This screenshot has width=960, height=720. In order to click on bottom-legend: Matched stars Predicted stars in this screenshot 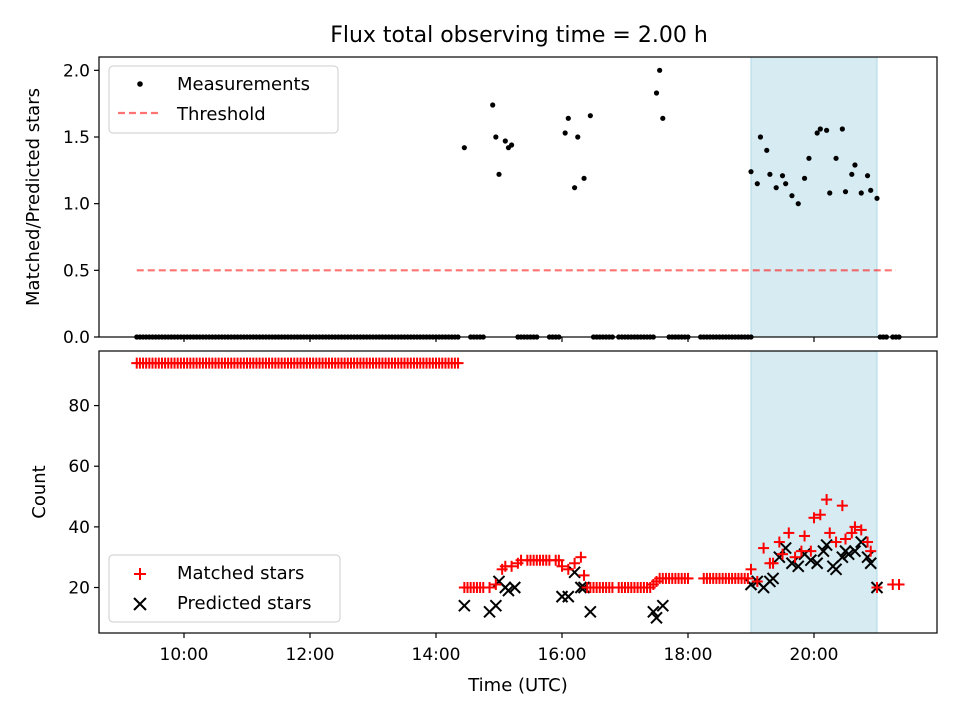, I will do `click(224, 588)`.